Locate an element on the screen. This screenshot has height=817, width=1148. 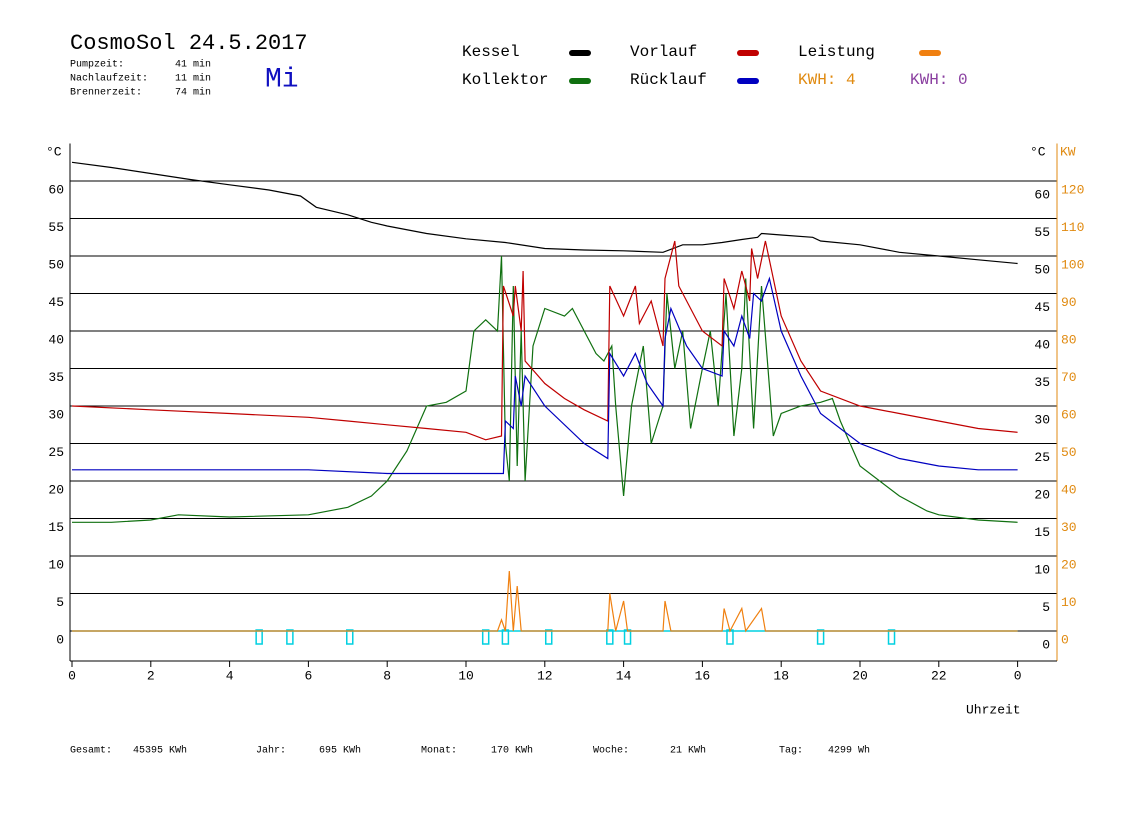
y-tick-label-right: 20 is located at coordinates (1042, 494).